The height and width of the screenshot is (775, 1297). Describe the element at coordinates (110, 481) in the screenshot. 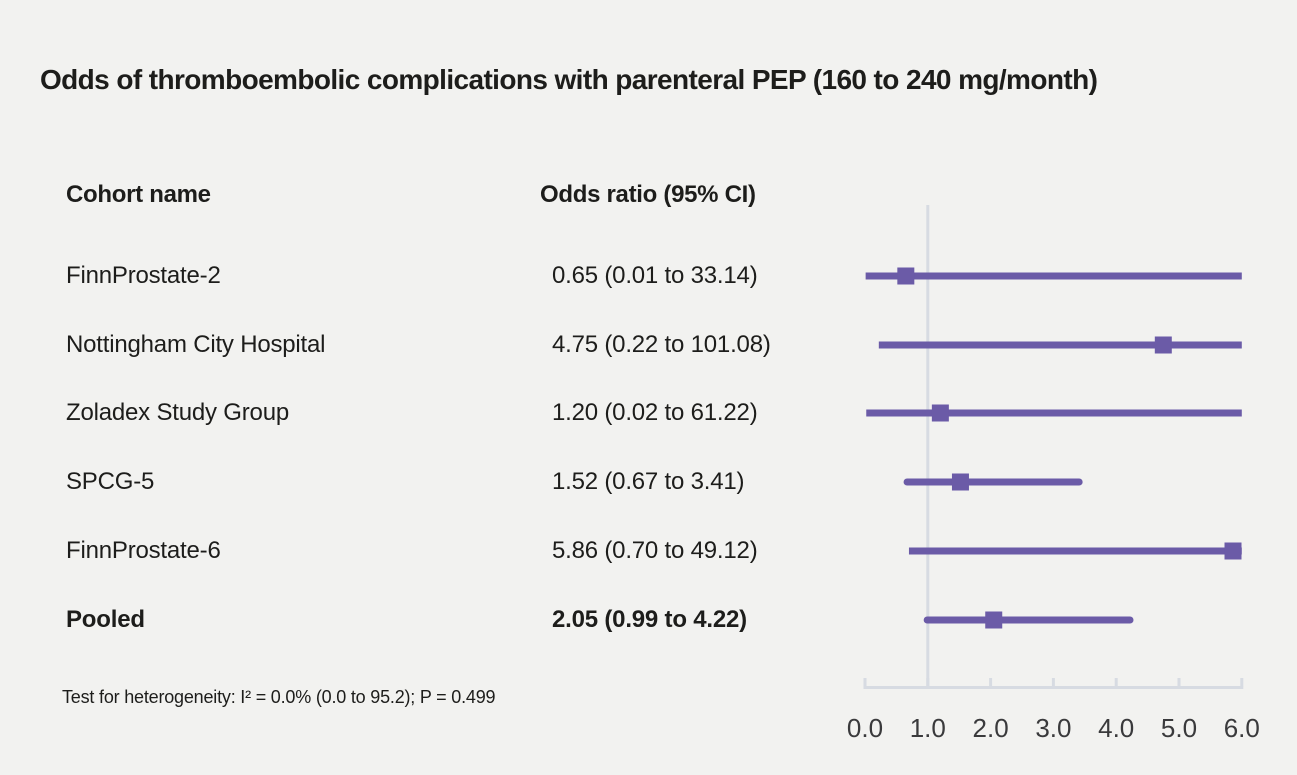

I see `cohort-name: SPCG-5` at that location.